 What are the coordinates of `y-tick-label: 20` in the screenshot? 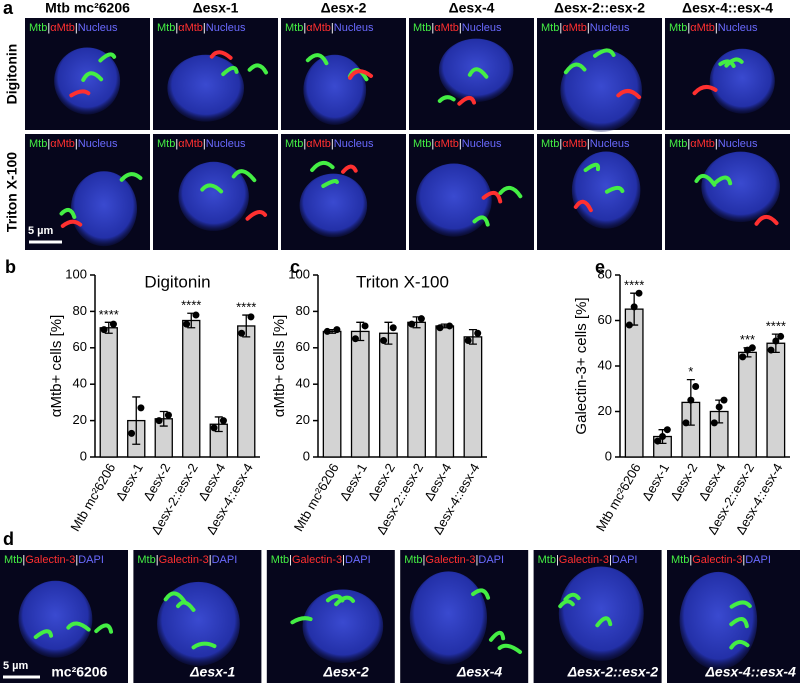 It's located at (80, 419).